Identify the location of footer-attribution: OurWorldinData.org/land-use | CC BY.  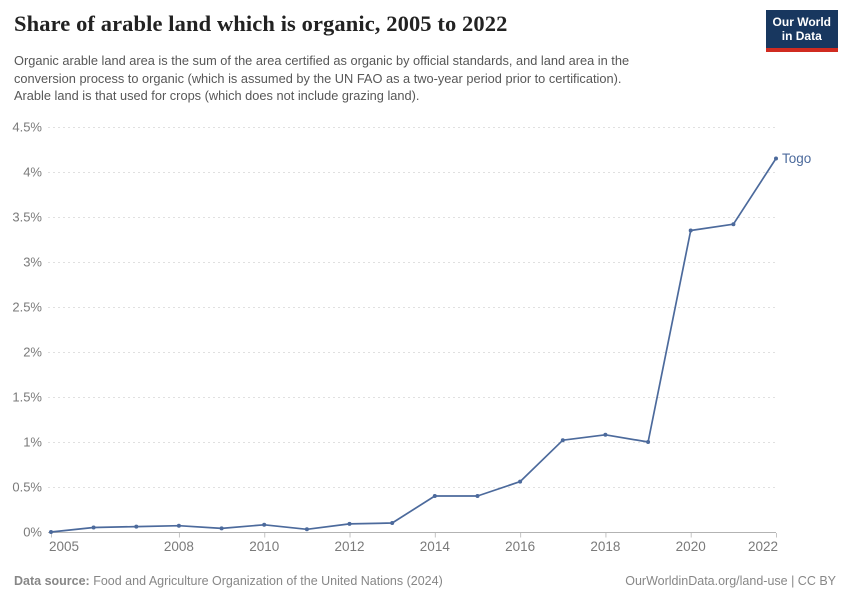
(730, 581).